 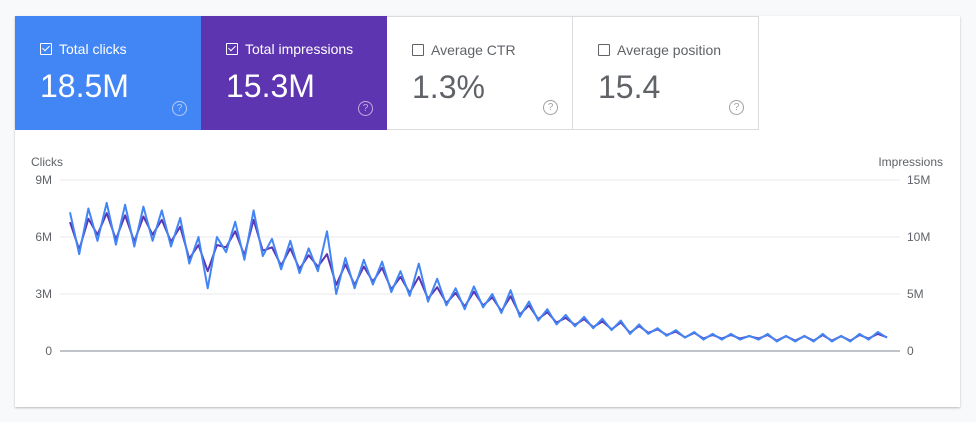 I want to click on metric-average-ctr: Average CTR 1.3% ?, so click(x=480, y=73).